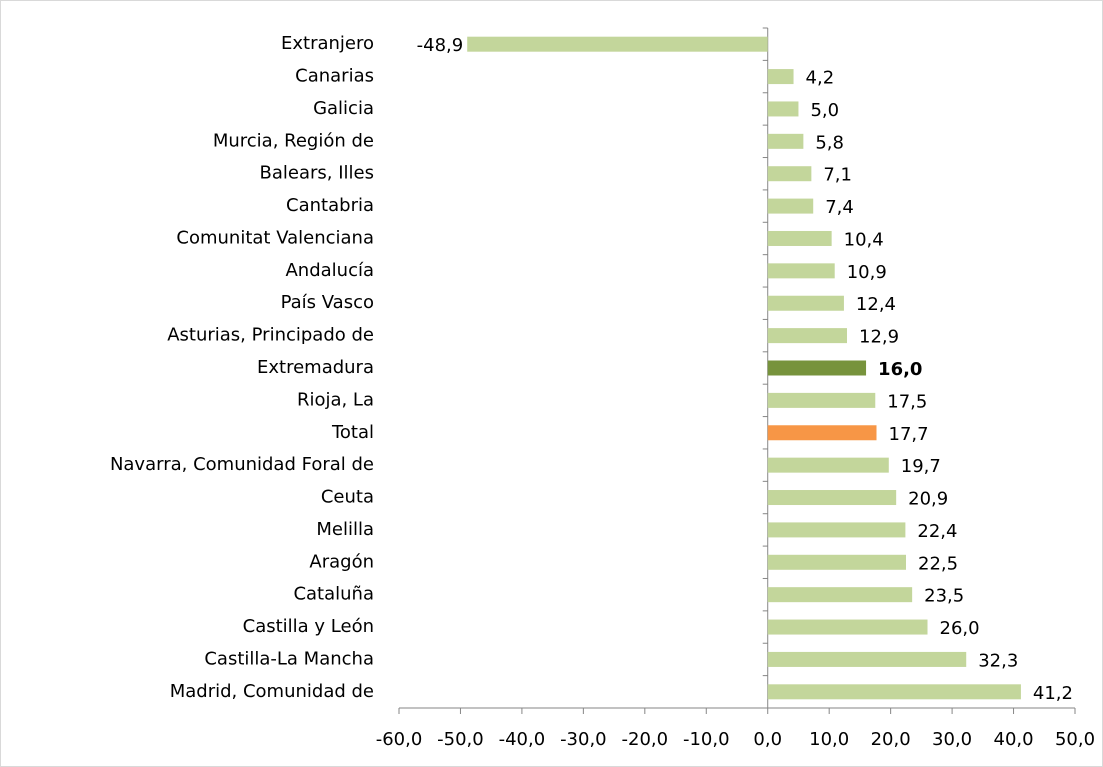 This screenshot has height=767, width=1103. Describe the element at coordinates (879, 337) in the screenshot. I see `value-label: 12,9` at that location.